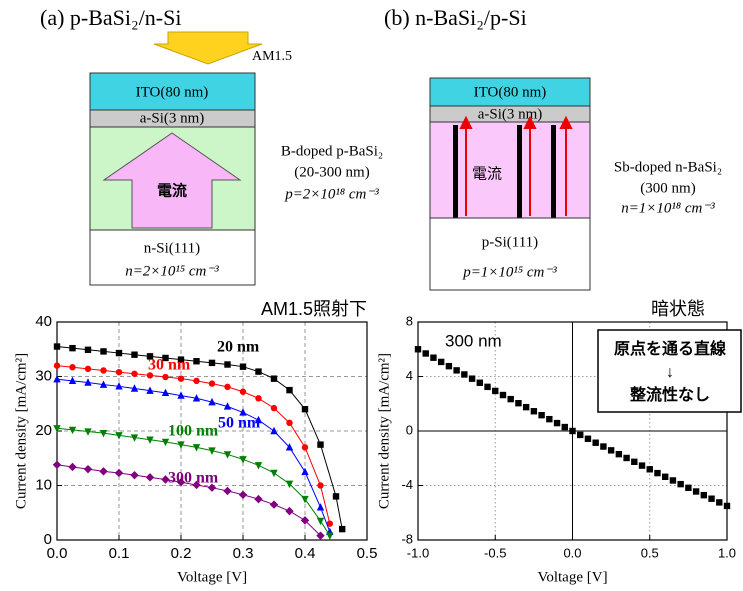  What do you see at coordinates (572, 552) in the screenshot?
I see `x-tick-label: 0.0` at bounding box center [572, 552].